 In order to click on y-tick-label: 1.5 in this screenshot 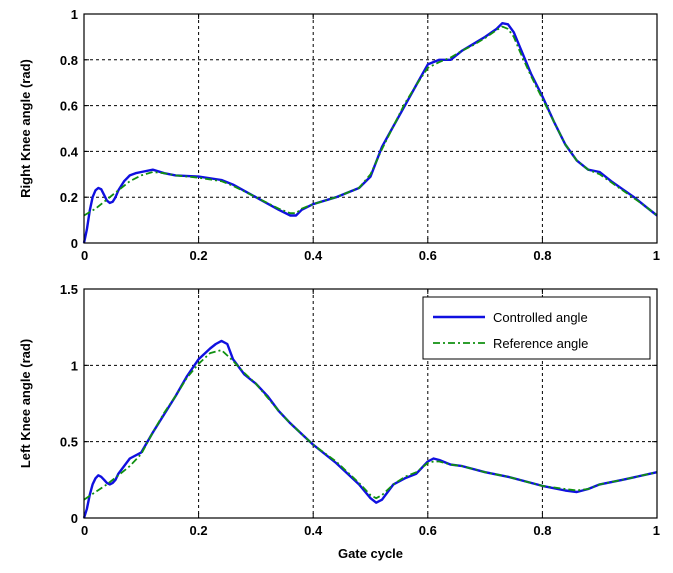, I will do `click(69, 289)`.